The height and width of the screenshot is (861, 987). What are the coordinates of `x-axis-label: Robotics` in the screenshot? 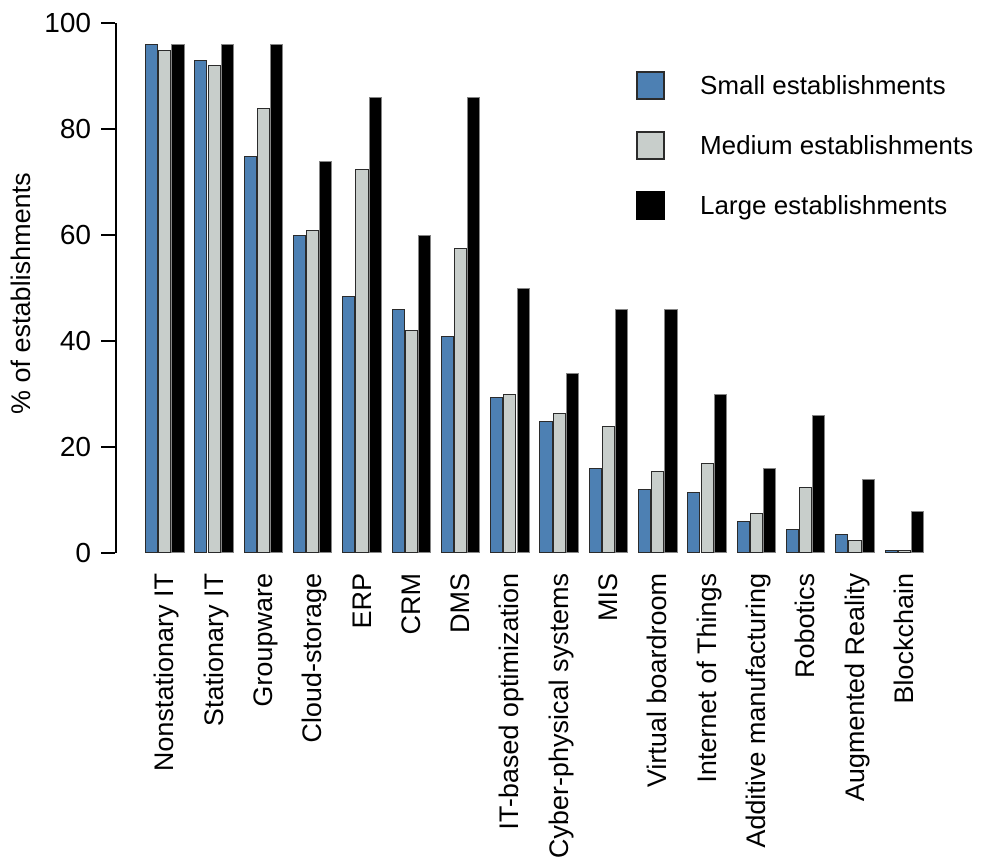 It's located at (806, 625).